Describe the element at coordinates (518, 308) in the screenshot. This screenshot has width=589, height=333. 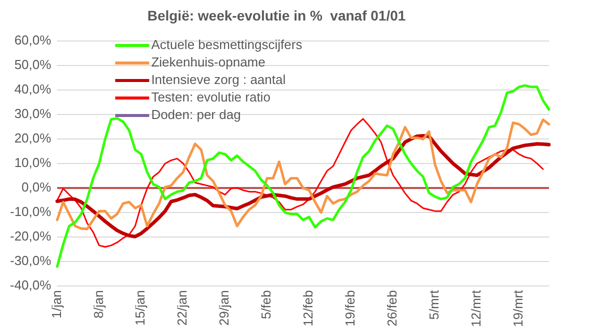
I see `x-tick-label: 19/mrt` at that location.